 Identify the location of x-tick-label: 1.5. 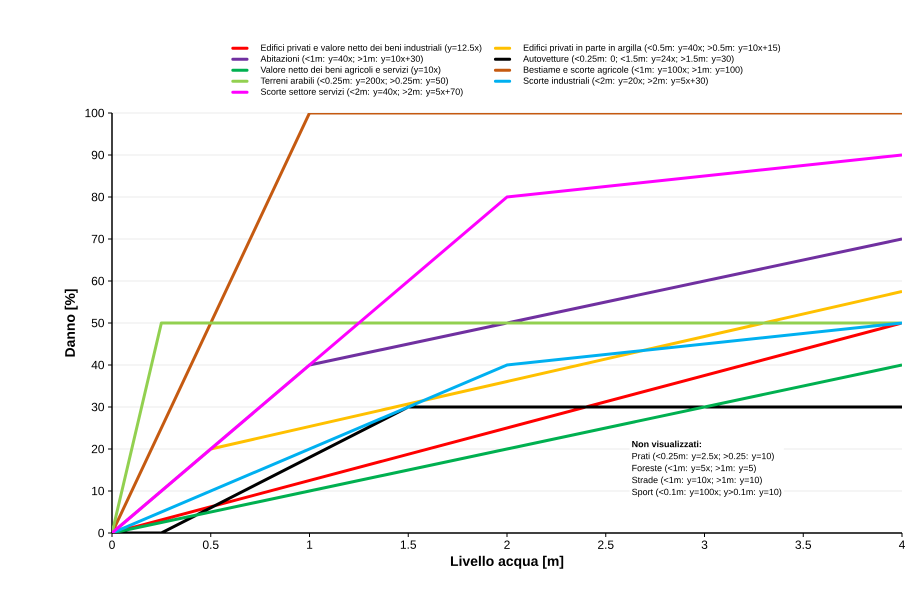
(408, 544).